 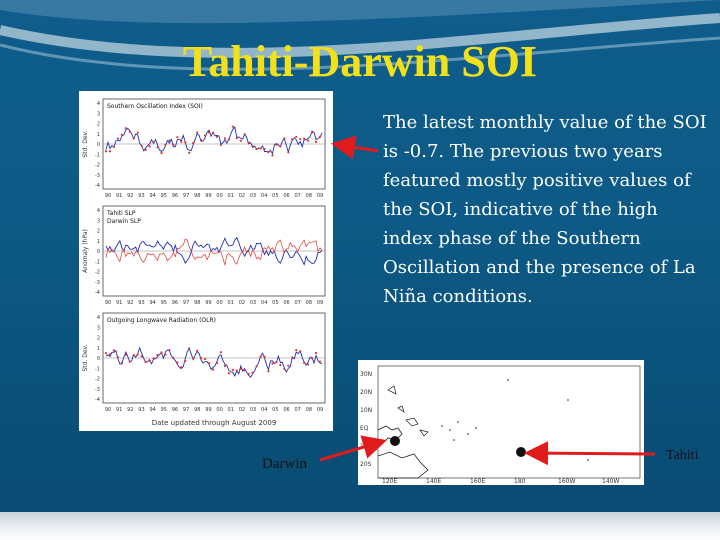 I want to click on x-tick-label: 97, so click(x=186, y=303).